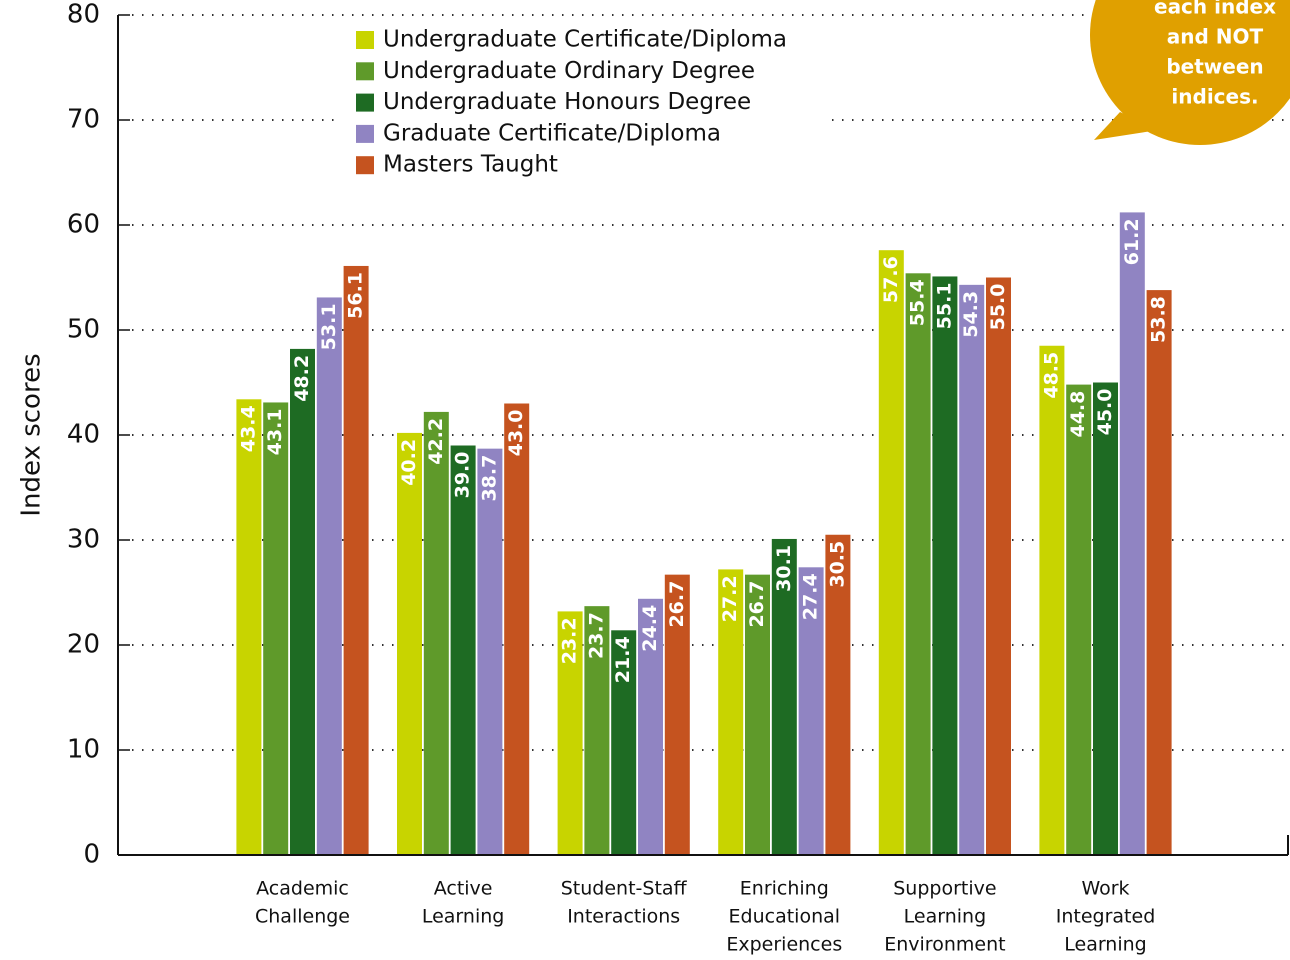  I want to click on legend-label: Masters Taught, so click(470, 165).